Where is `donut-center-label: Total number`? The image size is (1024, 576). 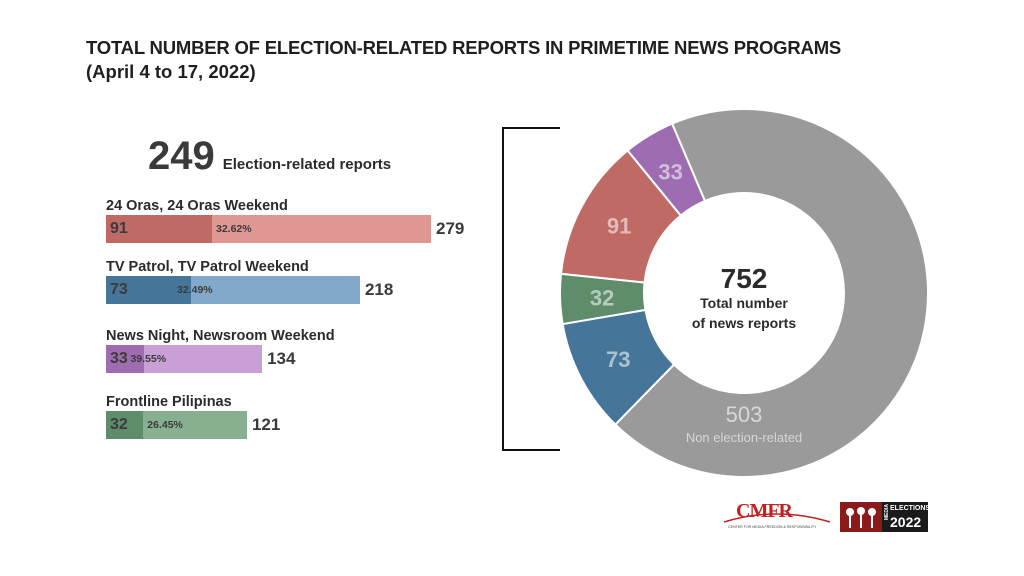 donut-center-label: Total number is located at coordinates (744, 303).